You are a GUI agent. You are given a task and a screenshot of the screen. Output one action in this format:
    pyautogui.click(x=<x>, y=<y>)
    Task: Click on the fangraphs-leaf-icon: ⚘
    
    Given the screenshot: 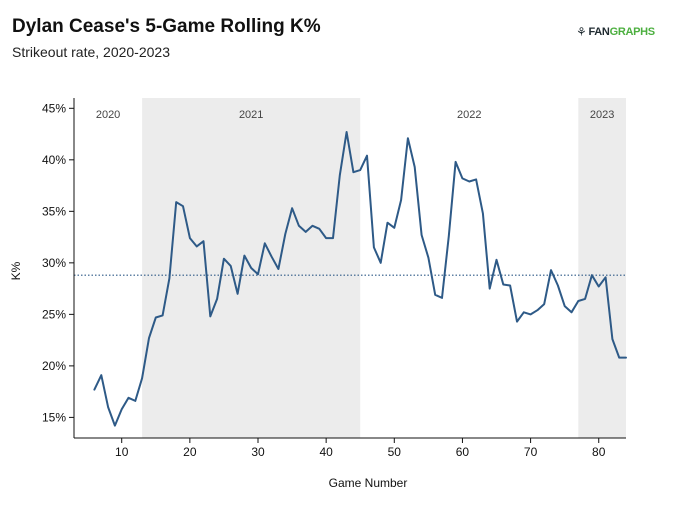 What is the action you would take?
    pyautogui.click(x=581, y=32)
    